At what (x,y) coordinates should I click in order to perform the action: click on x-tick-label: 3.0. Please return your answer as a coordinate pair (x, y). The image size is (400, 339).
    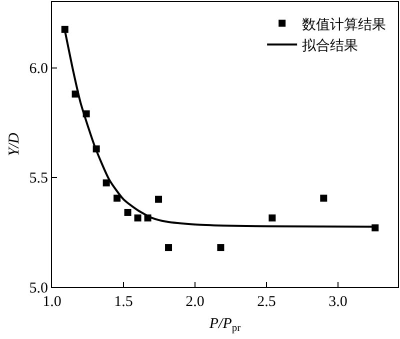
    Looking at the image, I should click on (338, 302).